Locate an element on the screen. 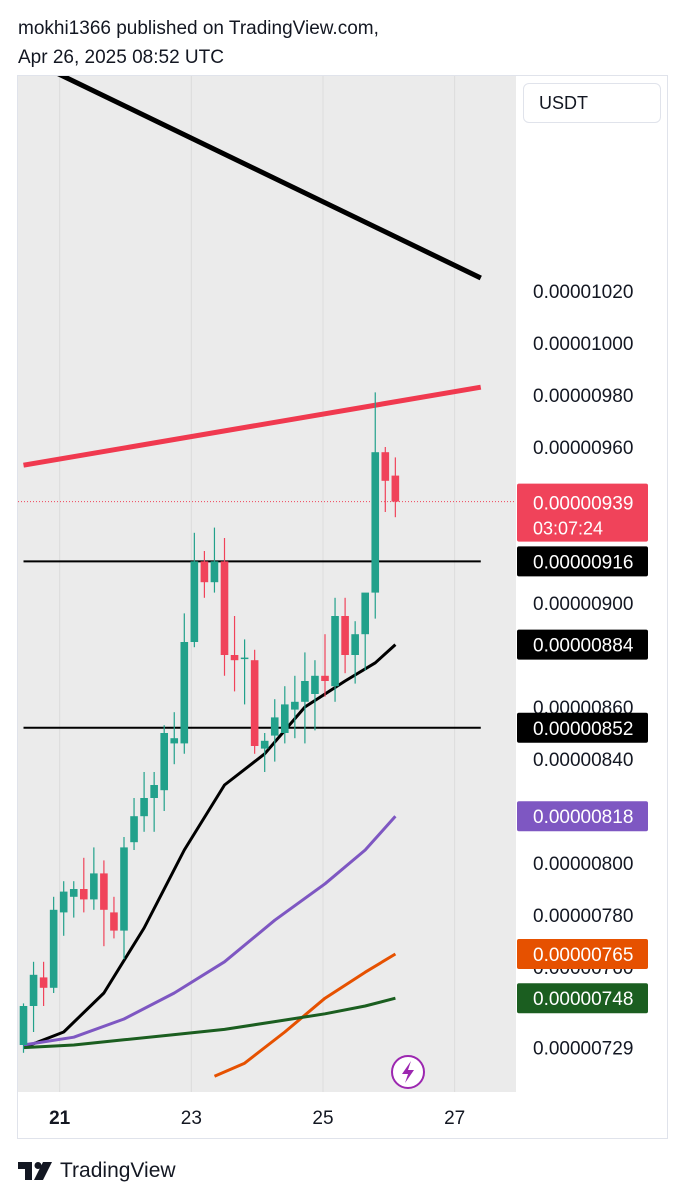 Image resolution: width=686 pixels, height=1200 pixels. y-tick-label: 0.00000980 is located at coordinates (583, 396).